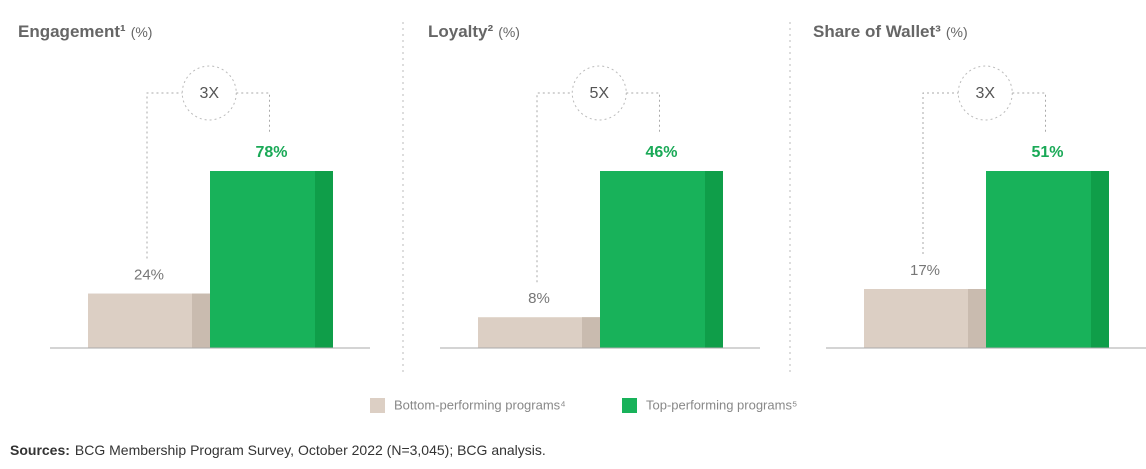 The height and width of the screenshot is (469, 1146). Describe the element at coordinates (72, 31) in the screenshot. I see `title-text: Engagement¹` at that location.